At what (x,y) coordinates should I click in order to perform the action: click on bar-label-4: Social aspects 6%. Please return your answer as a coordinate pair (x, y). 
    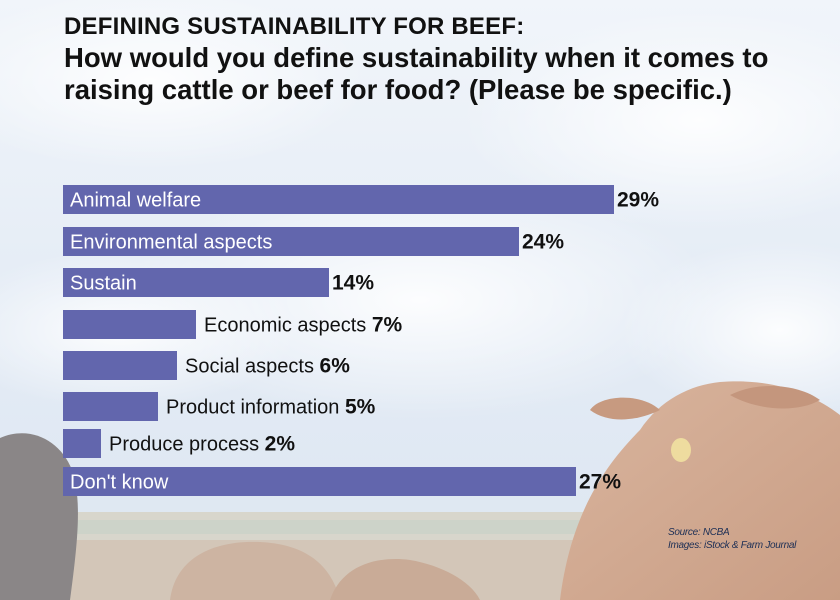
    Looking at the image, I should click on (267, 366).